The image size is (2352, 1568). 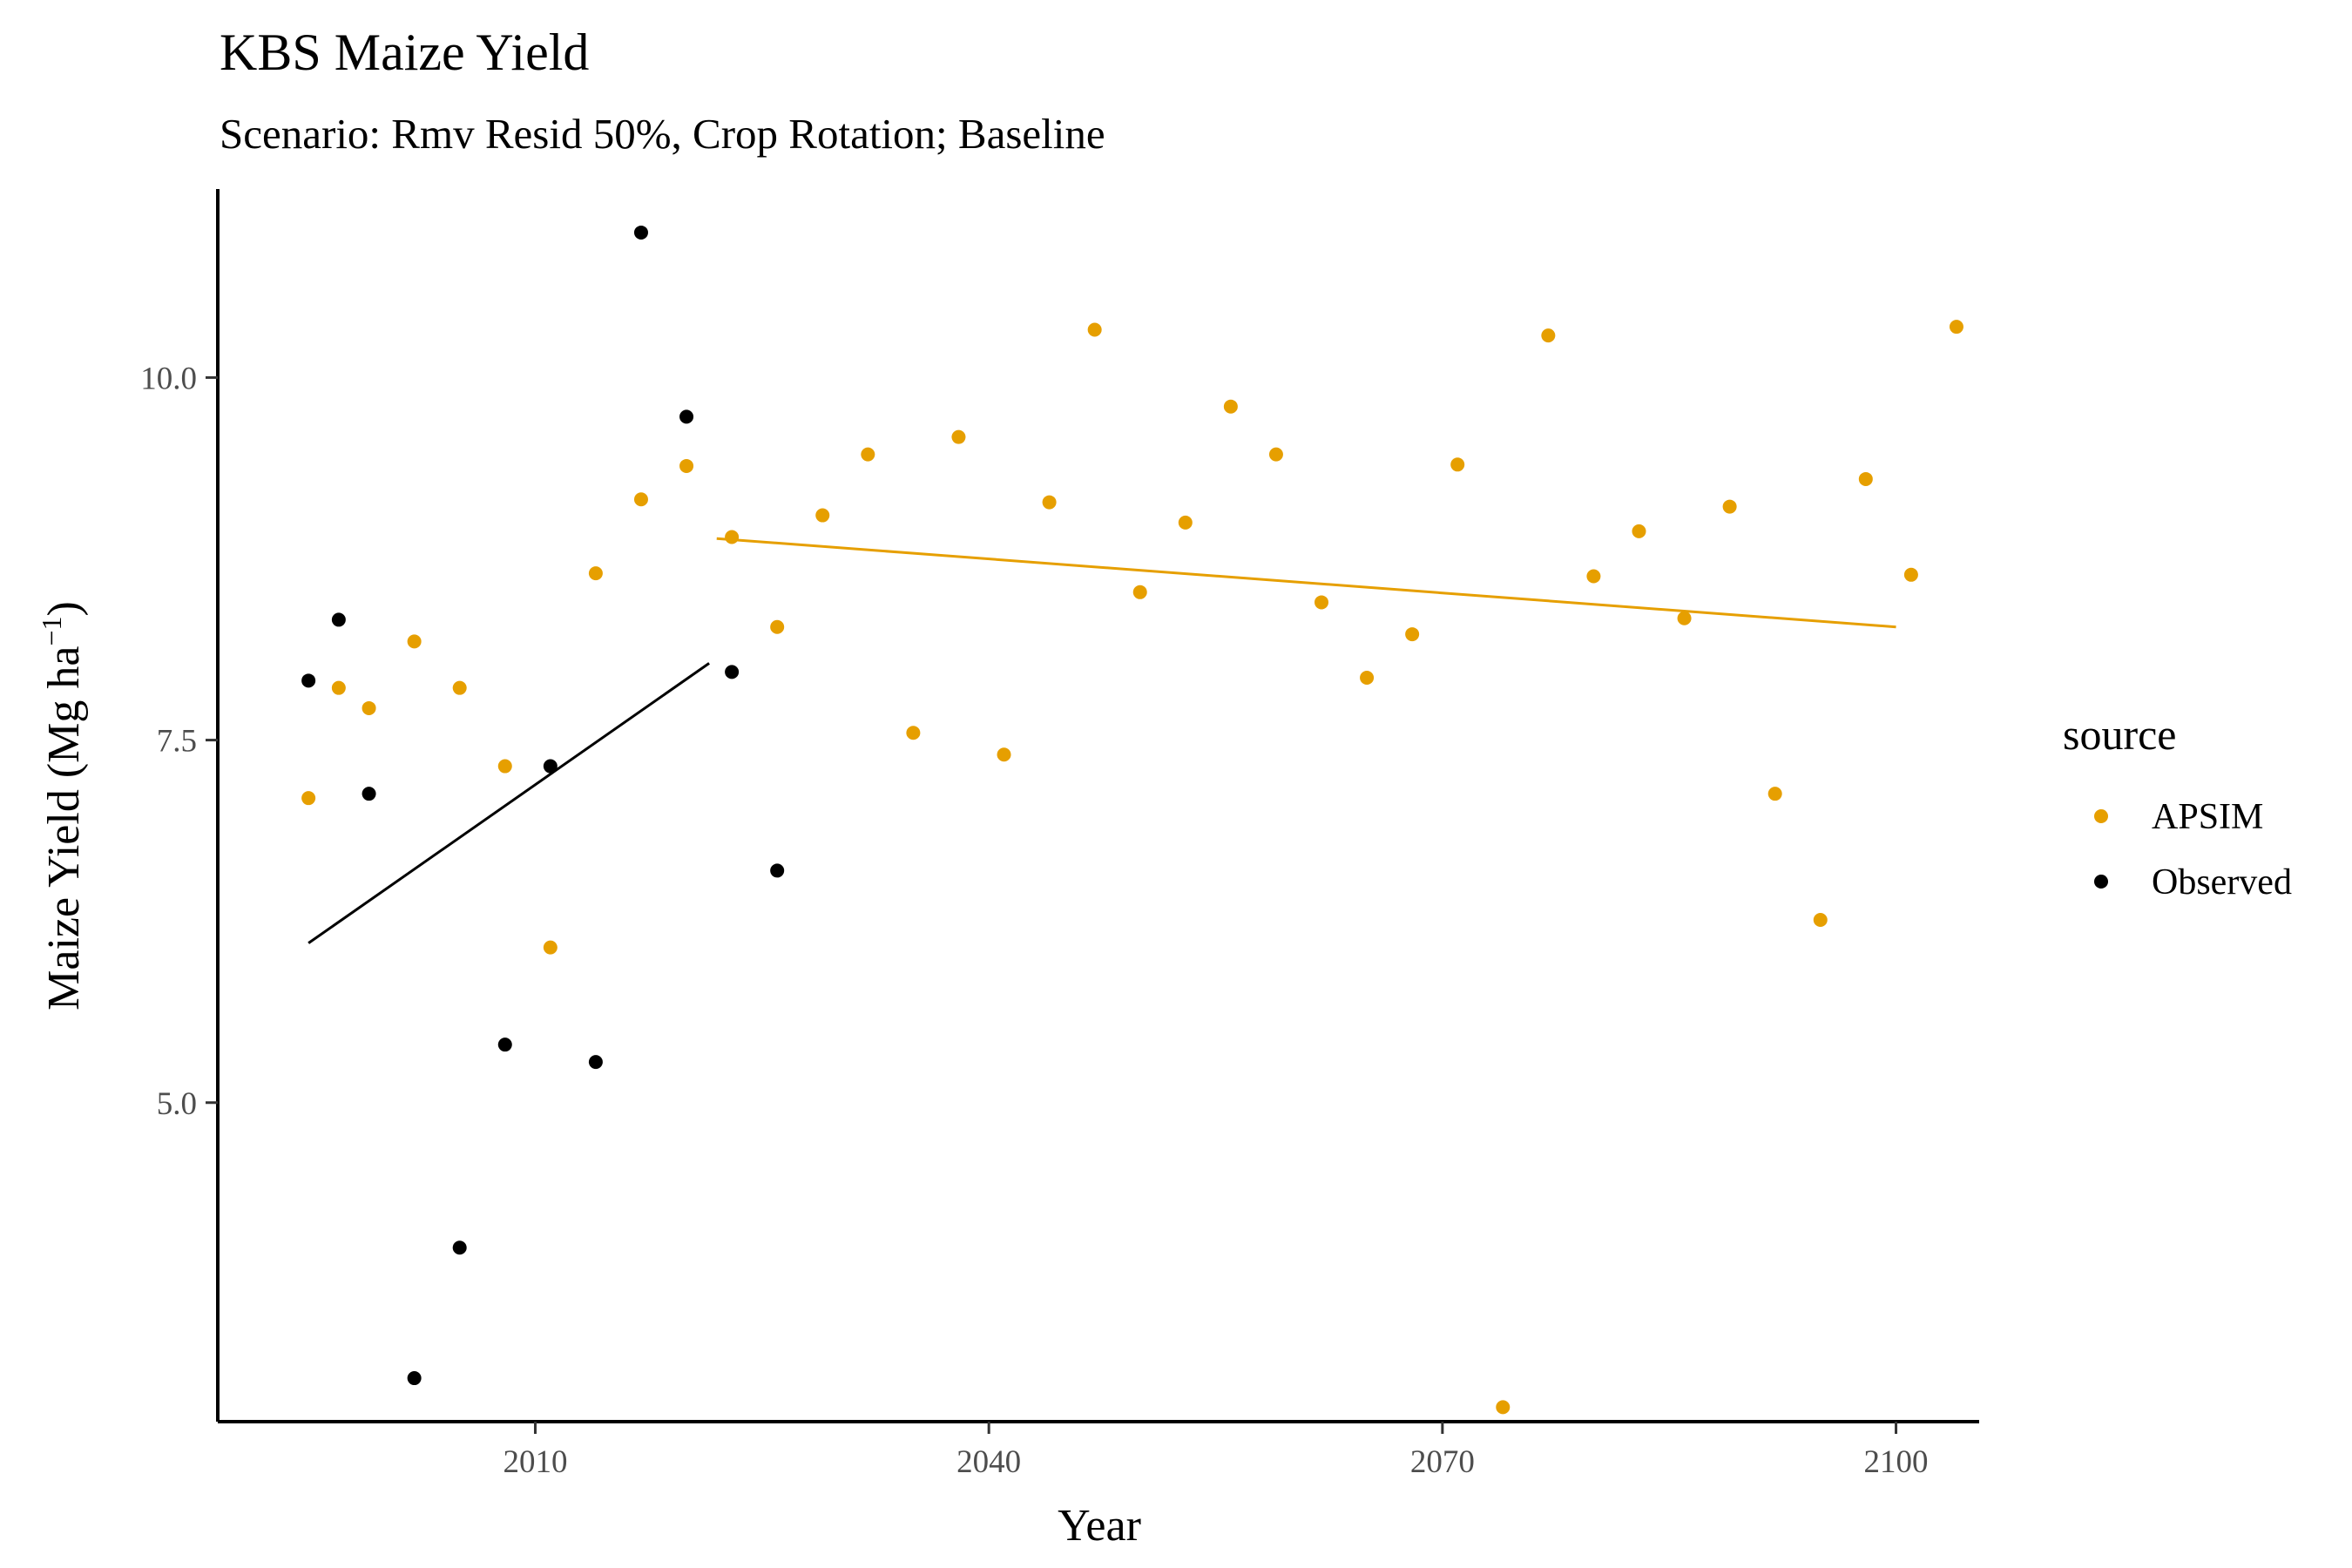 What do you see at coordinates (2101, 816) in the screenshot?
I see `legend-key-apsim` at bounding box center [2101, 816].